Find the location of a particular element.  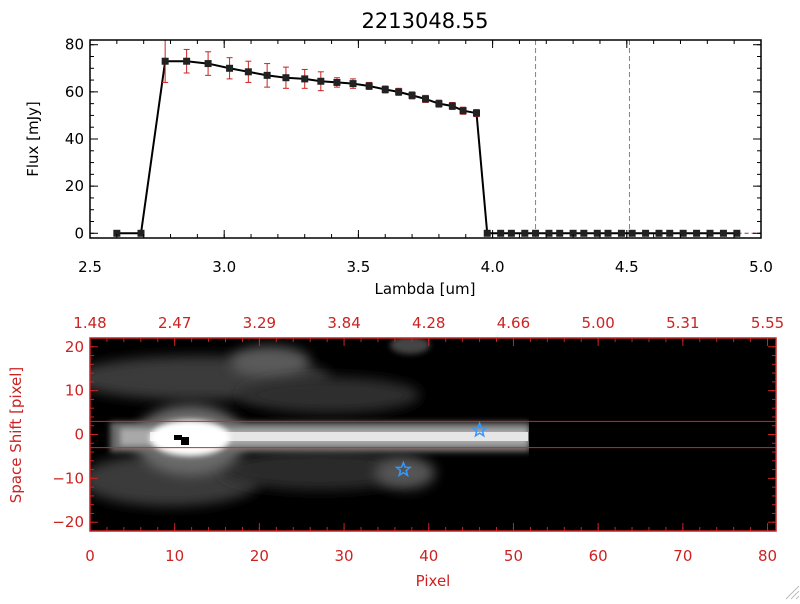

y-tick-label: 80 is located at coordinates (74, 45).